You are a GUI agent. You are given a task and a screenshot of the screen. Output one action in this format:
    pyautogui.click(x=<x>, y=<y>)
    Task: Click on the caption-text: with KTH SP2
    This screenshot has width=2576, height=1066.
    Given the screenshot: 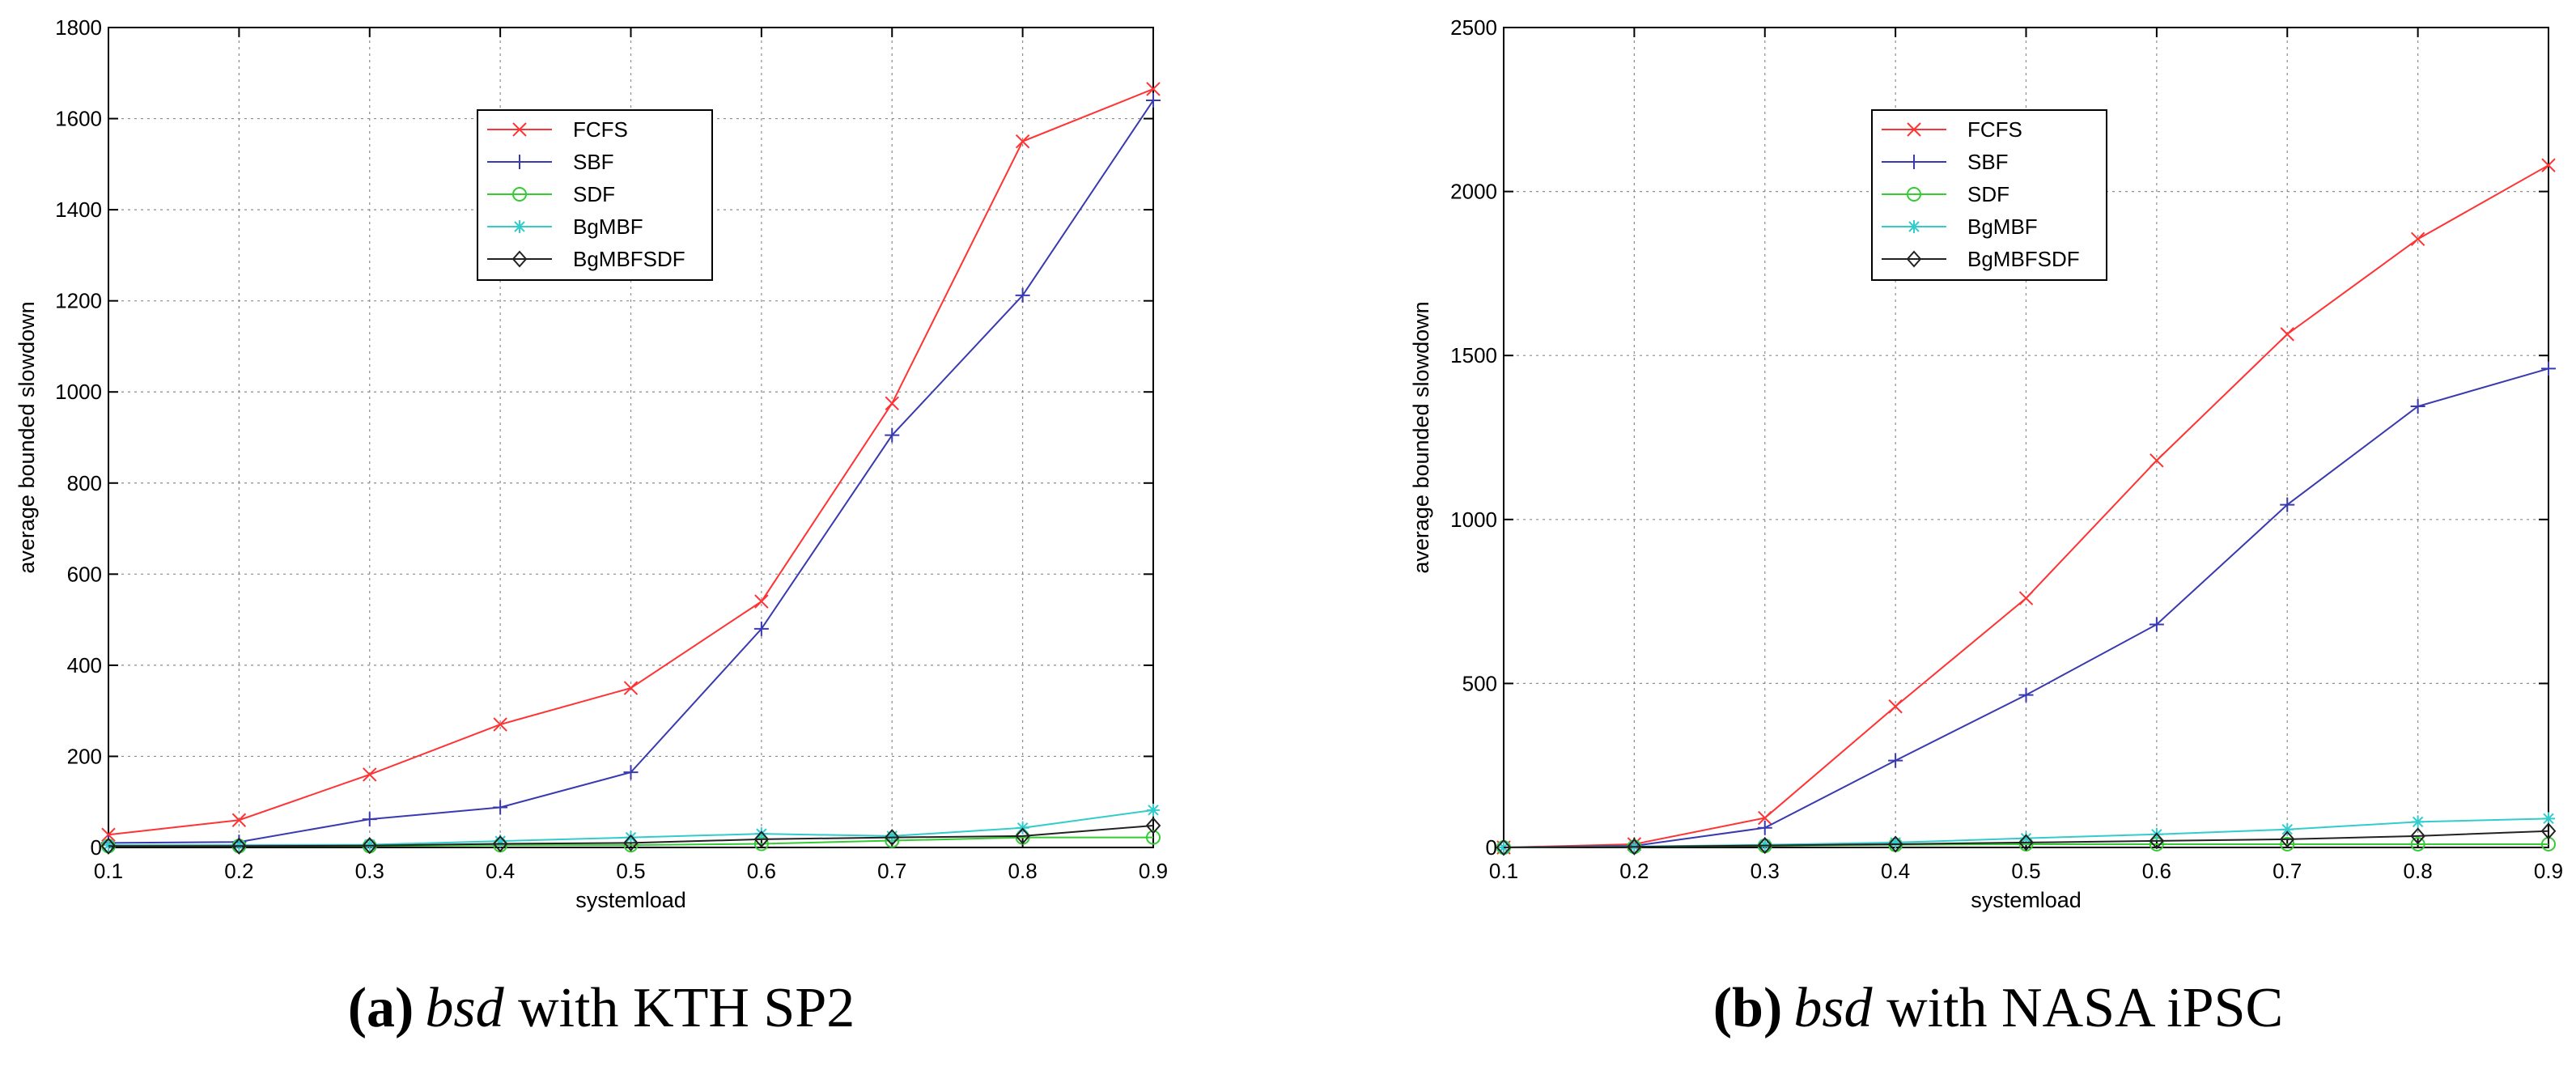 What is the action you would take?
    pyautogui.click(x=679, y=1008)
    